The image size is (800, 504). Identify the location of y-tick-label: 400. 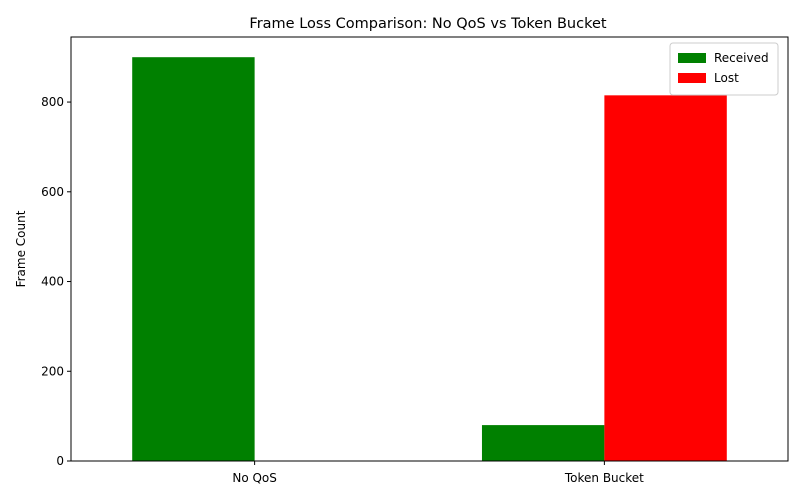
(52, 282).